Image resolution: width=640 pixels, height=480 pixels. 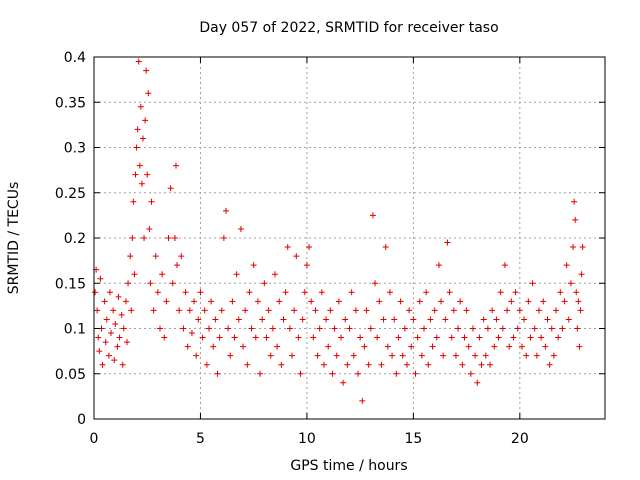 I want to click on y-tick-label: 0.1, so click(x=75, y=330).